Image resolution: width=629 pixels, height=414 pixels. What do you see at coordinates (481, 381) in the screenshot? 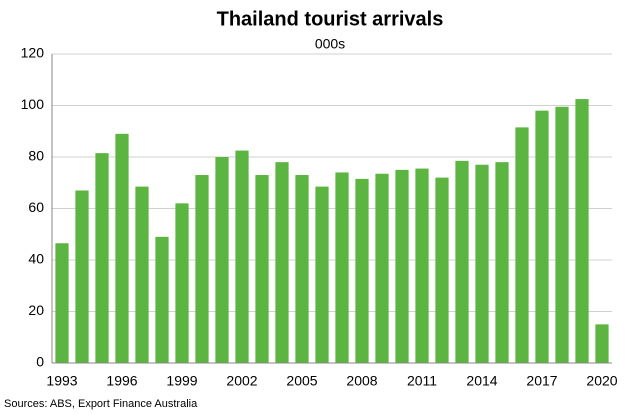
I see `x-tick-label: 2014` at bounding box center [481, 381].